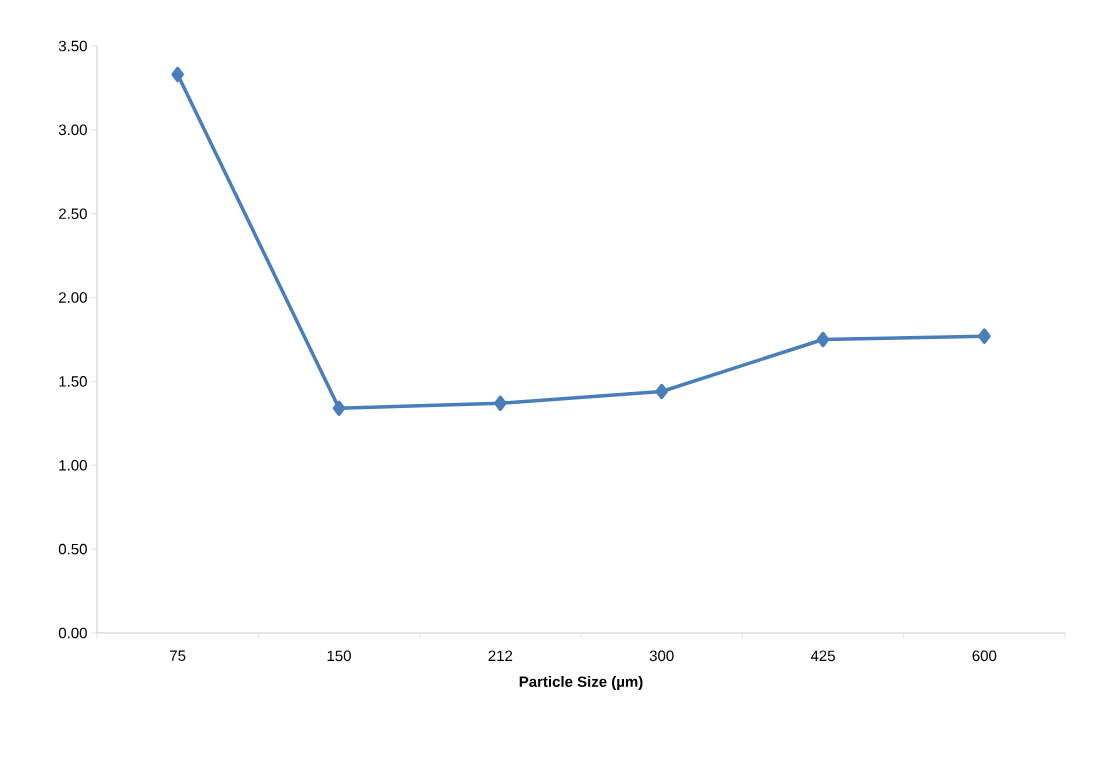 This screenshot has width=1093, height=766. Describe the element at coordinates (72, 46) in the screenshot. I see `y-tick-label: 3.50` at that location.